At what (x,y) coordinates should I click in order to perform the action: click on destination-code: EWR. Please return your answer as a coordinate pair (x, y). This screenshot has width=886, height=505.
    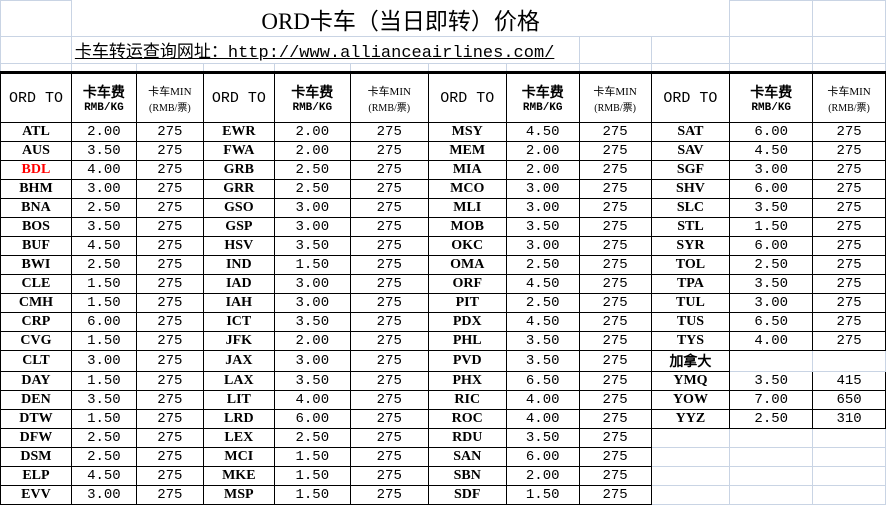
    Looking at the image, I should click on (238, 132).